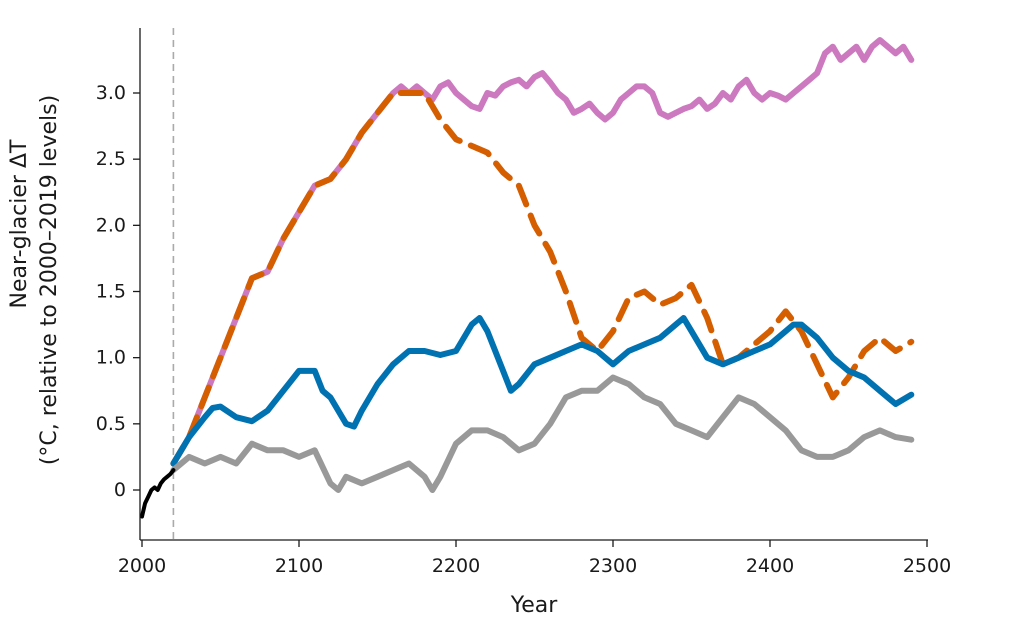 The image size is (1013, 620). Describe the element at coordinates (111, 358) in the screenshot. I see `y-tick-label: 1.0` at that location.